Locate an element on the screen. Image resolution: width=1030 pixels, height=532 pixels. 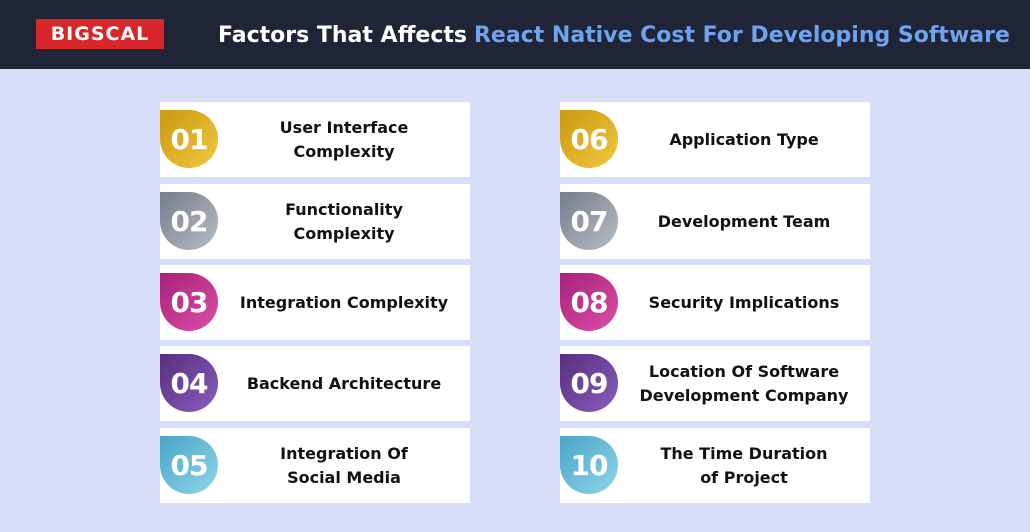
factor-number-badge: 02 is located at coordinates (189, 221).